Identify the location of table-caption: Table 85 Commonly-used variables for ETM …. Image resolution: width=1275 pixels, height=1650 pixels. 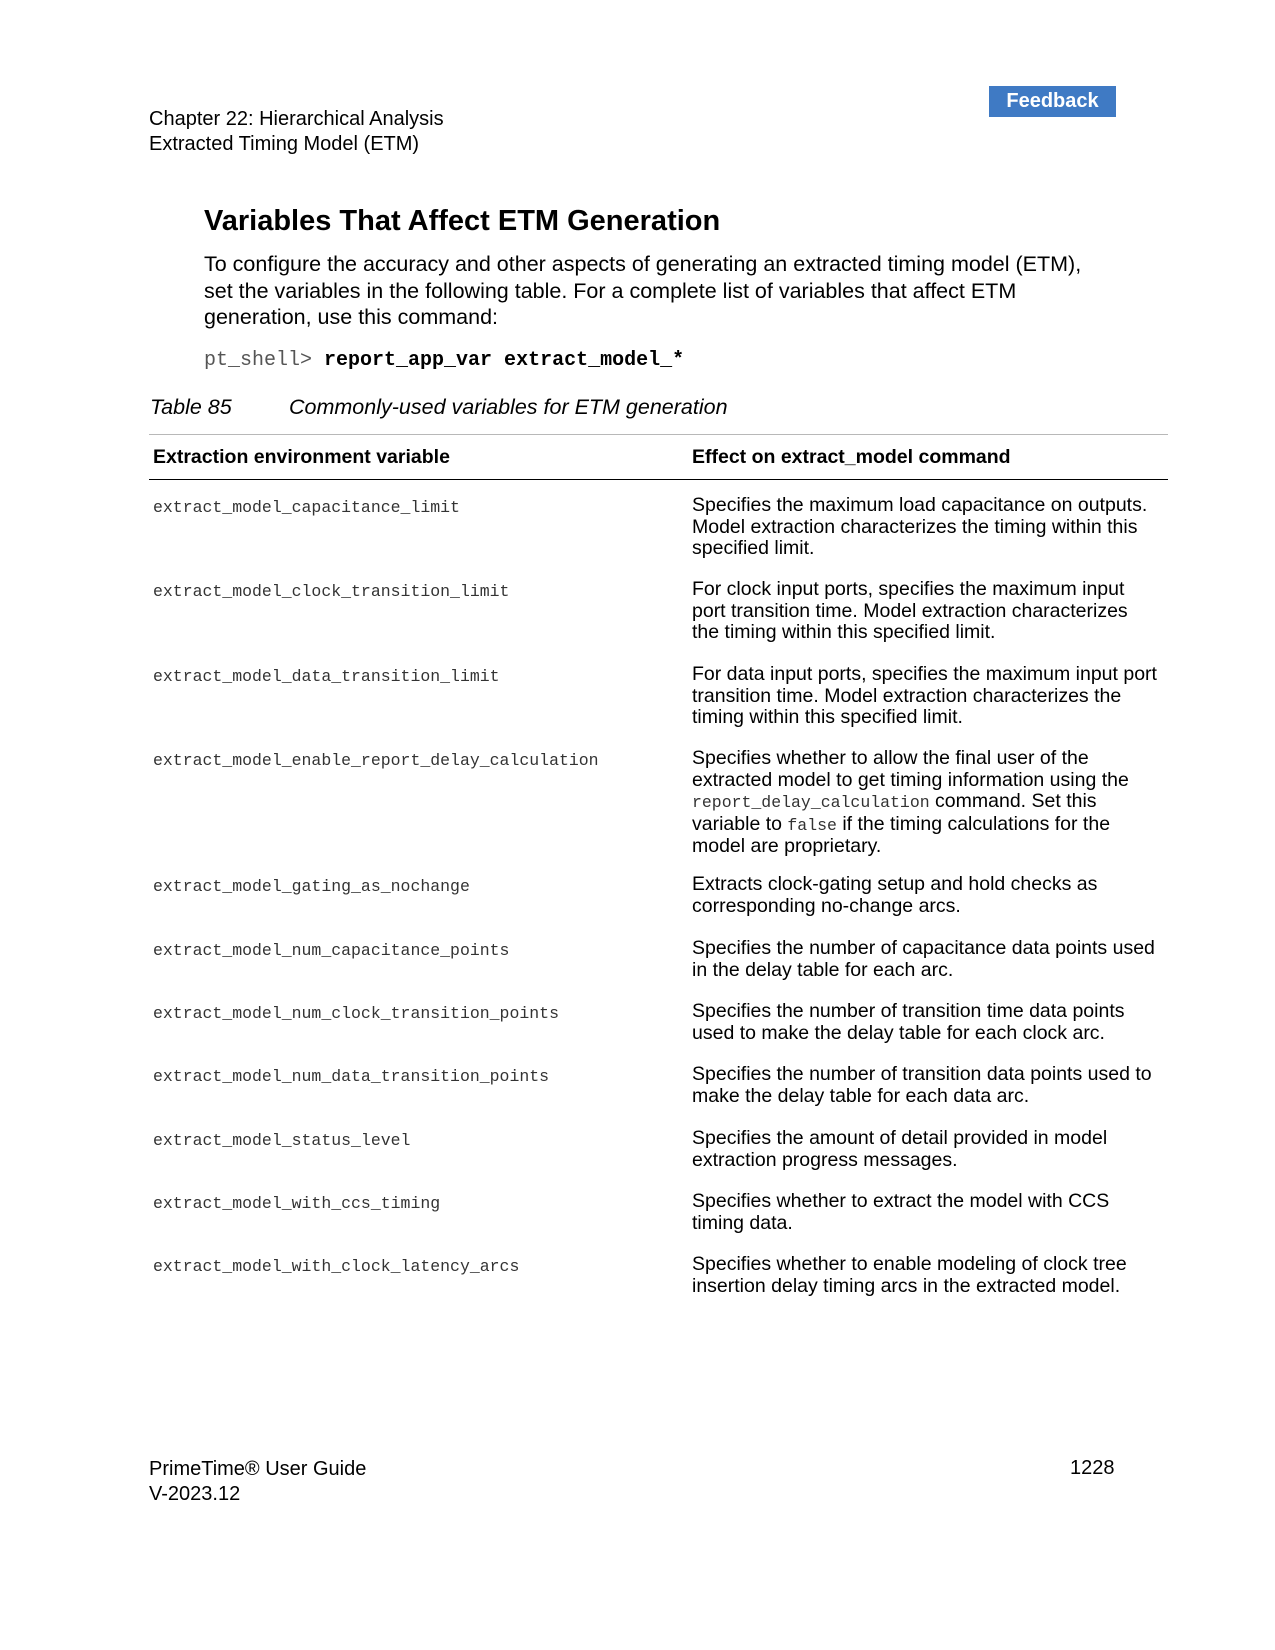
(439, 407).